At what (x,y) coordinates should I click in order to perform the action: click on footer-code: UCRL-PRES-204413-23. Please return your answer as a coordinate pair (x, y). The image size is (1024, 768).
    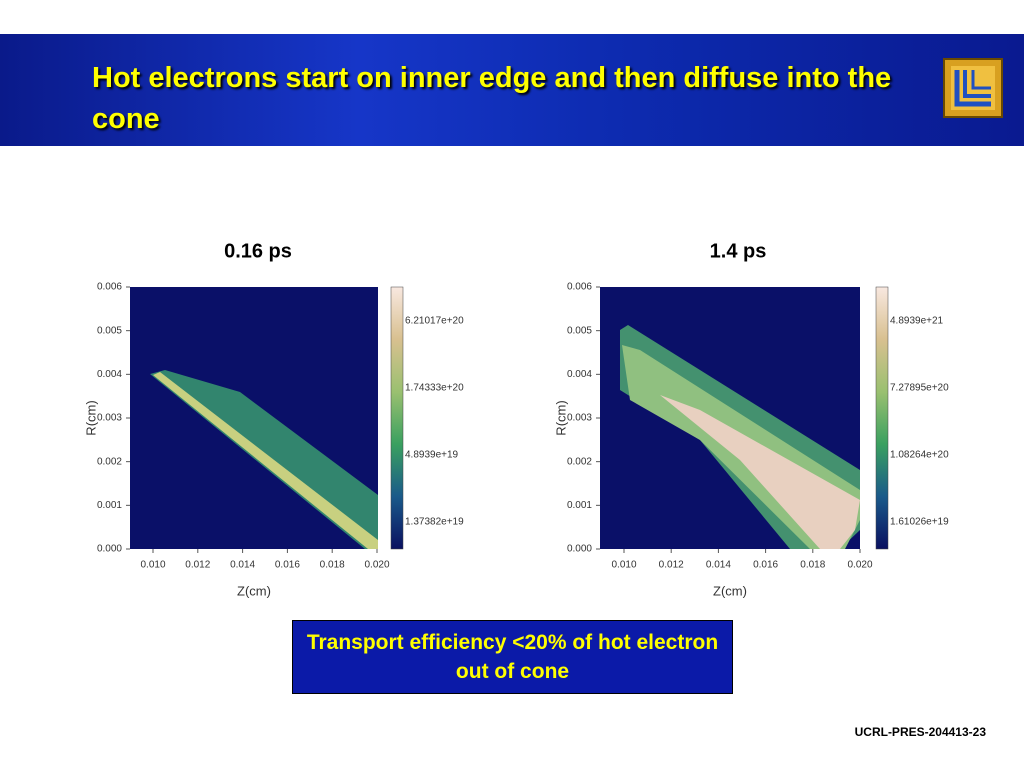
    Looking at the image, I should click on (920, 732).